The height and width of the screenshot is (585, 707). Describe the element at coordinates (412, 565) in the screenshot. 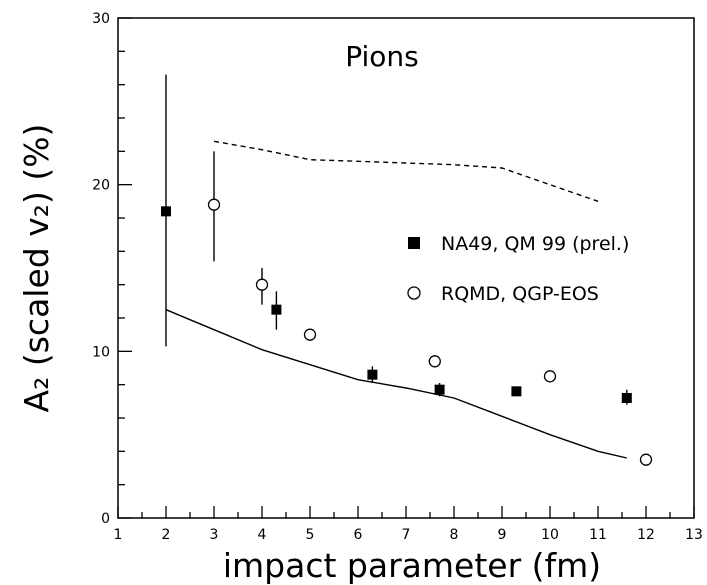

I see `x-axis-label: impact parameter (fm)` at that location.